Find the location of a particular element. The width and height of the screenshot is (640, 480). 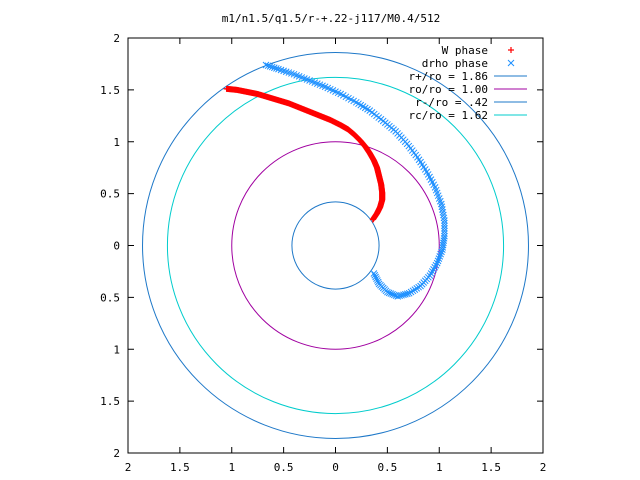

legend-label: rc/ro = 1.62 is located at coordinates (448, 115).